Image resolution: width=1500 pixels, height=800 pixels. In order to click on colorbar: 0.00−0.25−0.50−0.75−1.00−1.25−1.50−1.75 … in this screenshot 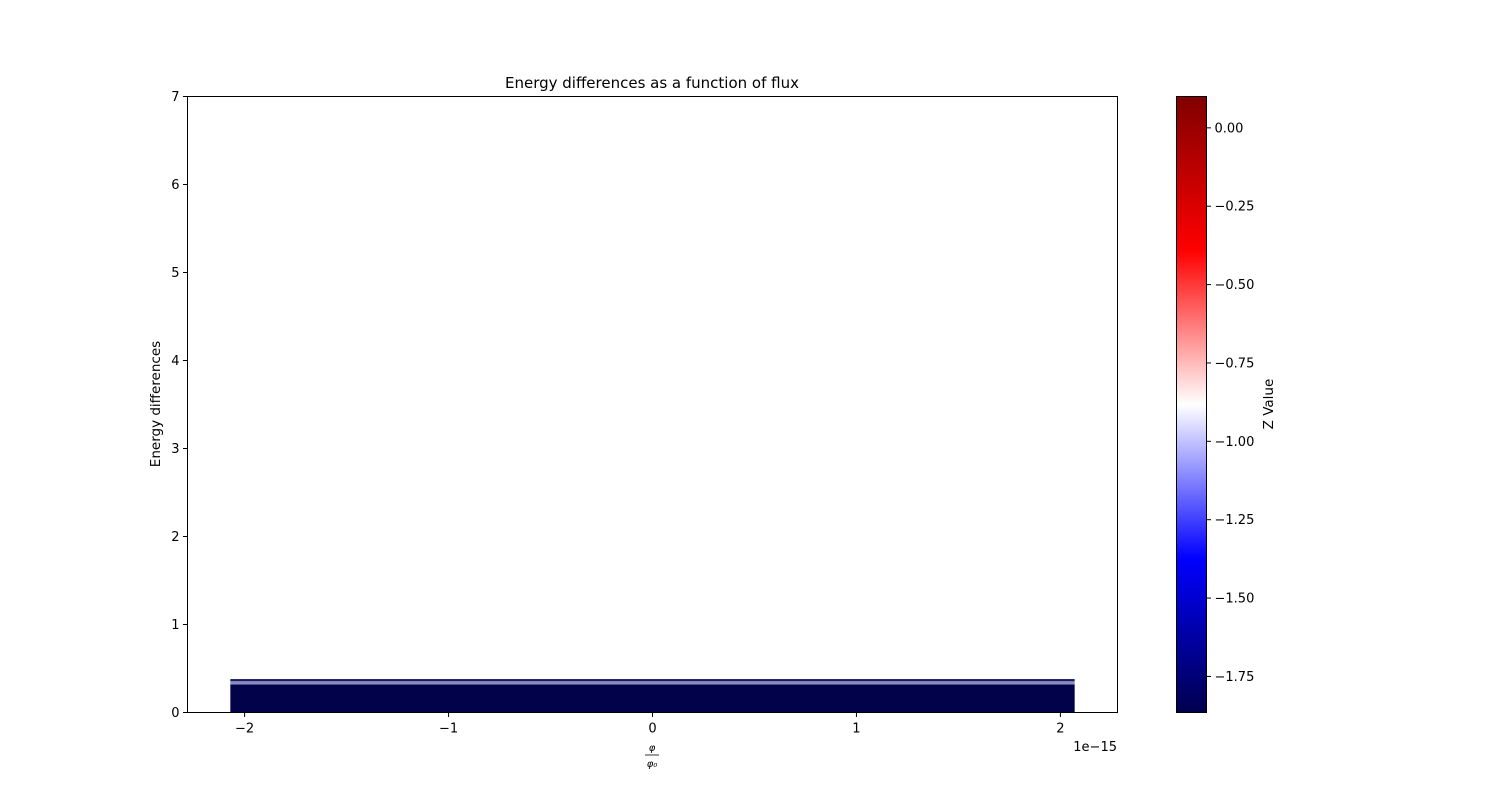, I will do `click(1226, 404)`.